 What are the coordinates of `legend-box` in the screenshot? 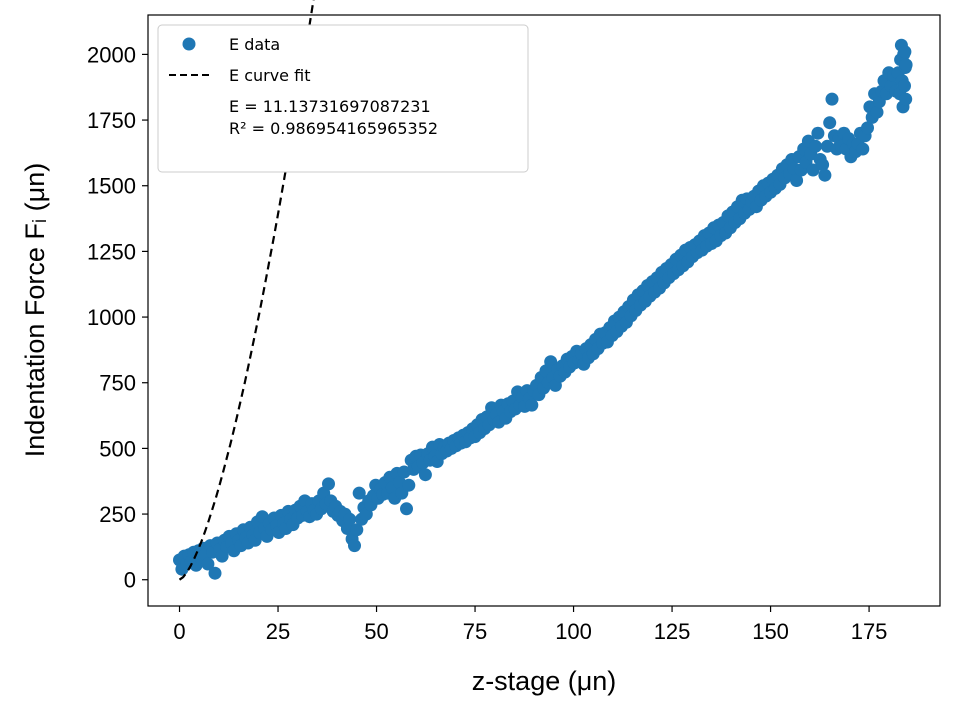 It's located at (343, 98).